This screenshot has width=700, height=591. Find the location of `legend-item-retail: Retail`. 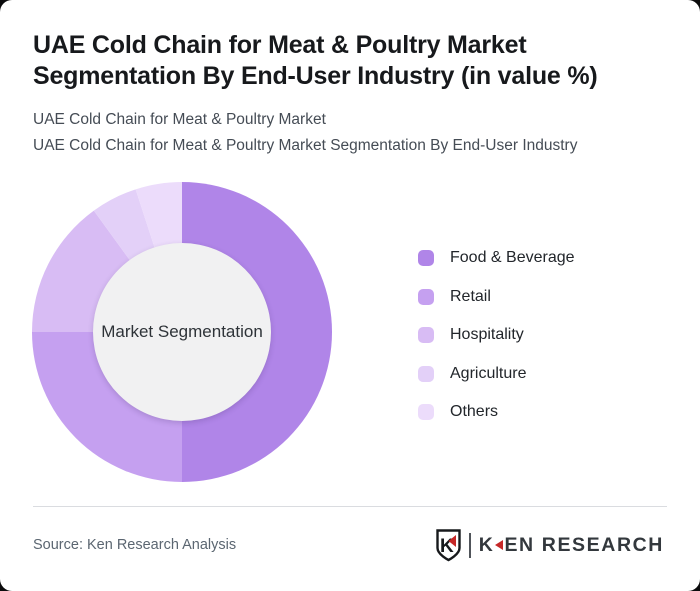

legend-item-retail: Retail is located at coordinates (496, 296).